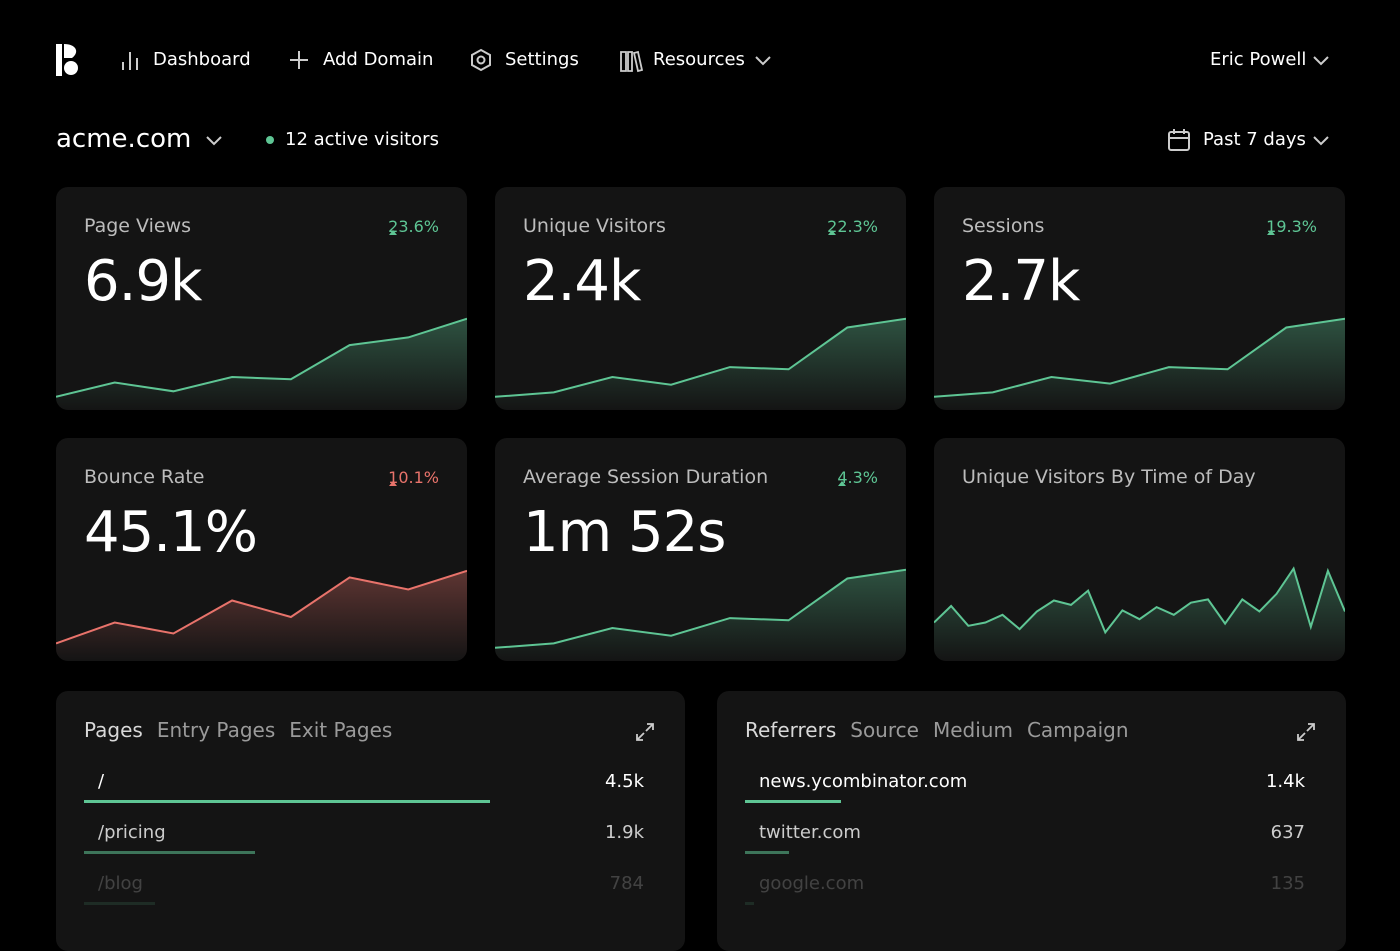 The image size is (1400, 951). I want to click on card-change: 10.1%, so click(413, 477).